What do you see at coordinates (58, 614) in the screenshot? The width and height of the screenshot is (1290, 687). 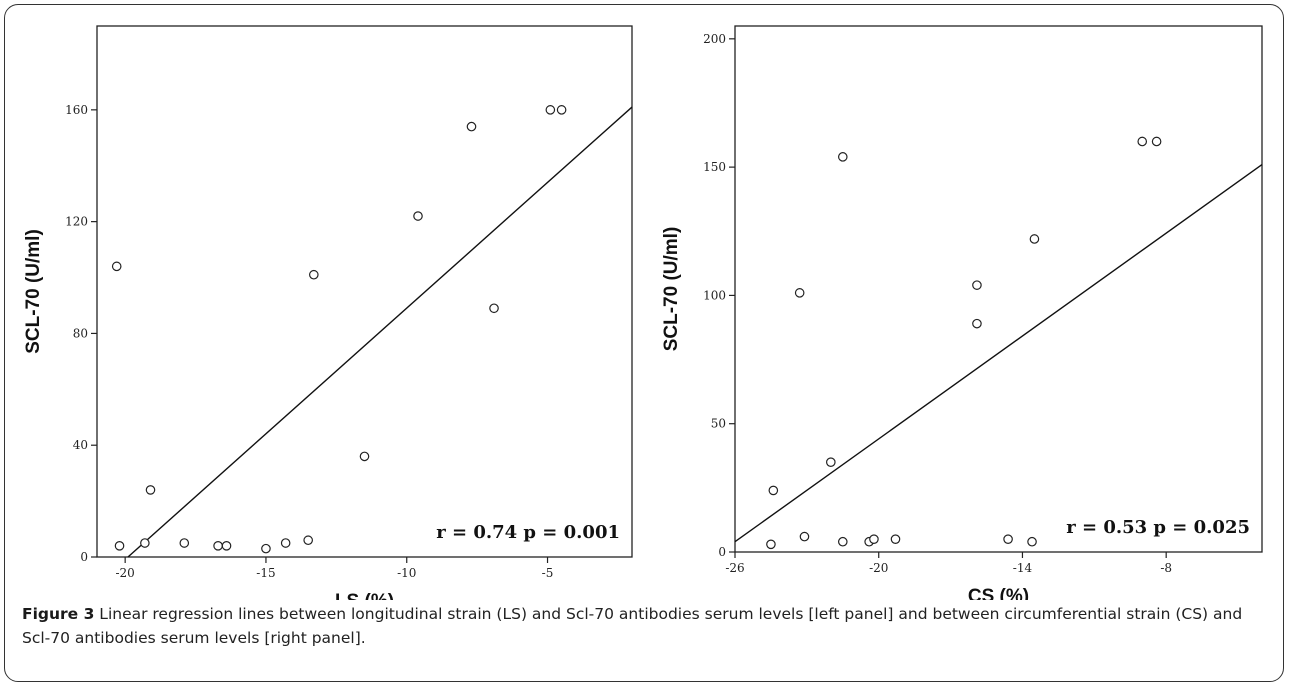 I see `caption-label: Figure 3` at bounding box center [58, 614].